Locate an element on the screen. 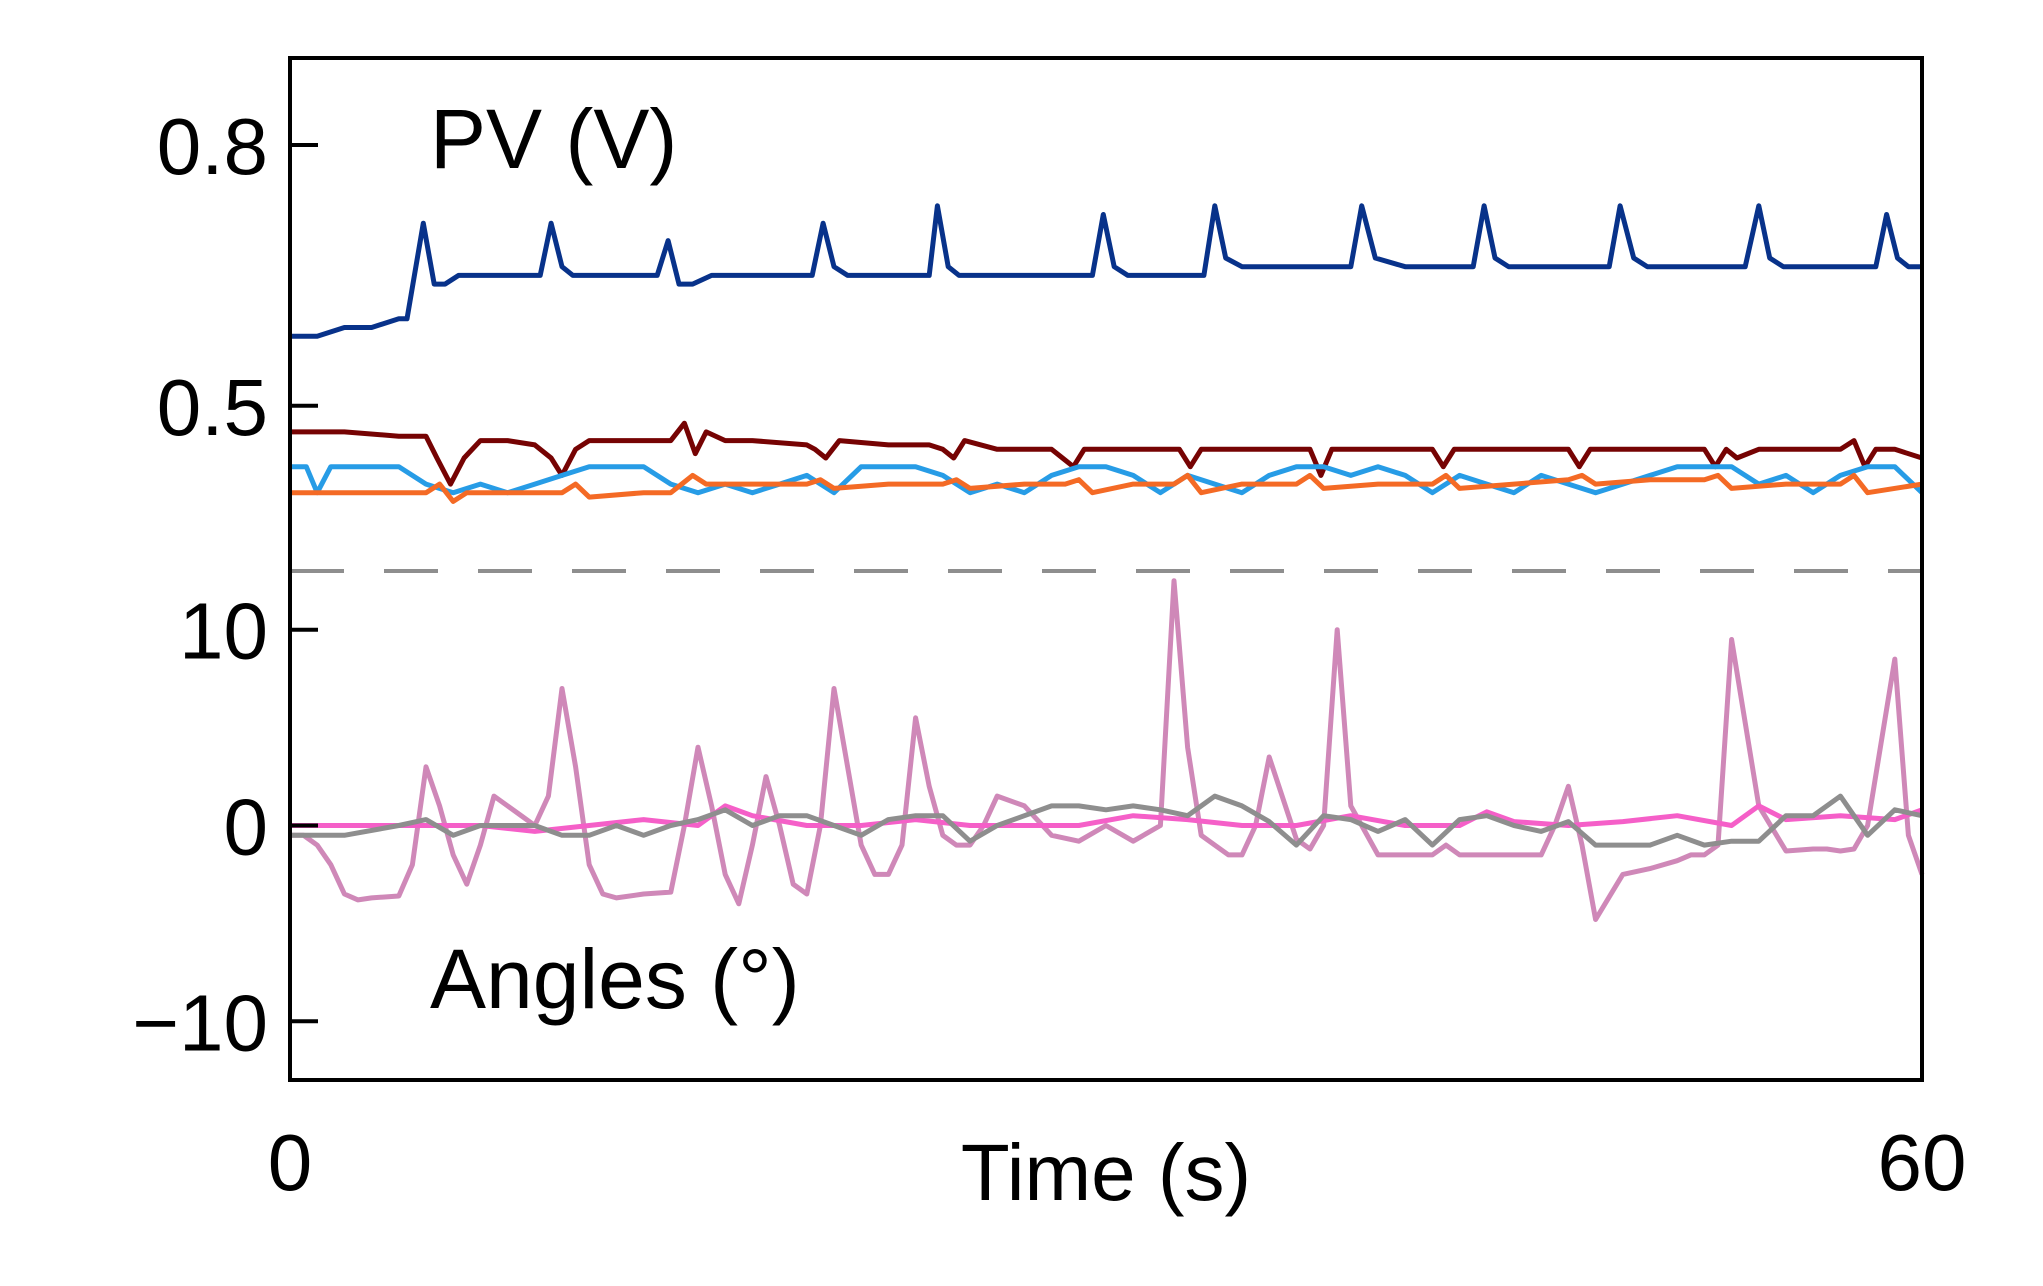 This screenshot has height=1286, width=2043. angles-panel-label: Angles (°) is located at coordinates (615, 979).